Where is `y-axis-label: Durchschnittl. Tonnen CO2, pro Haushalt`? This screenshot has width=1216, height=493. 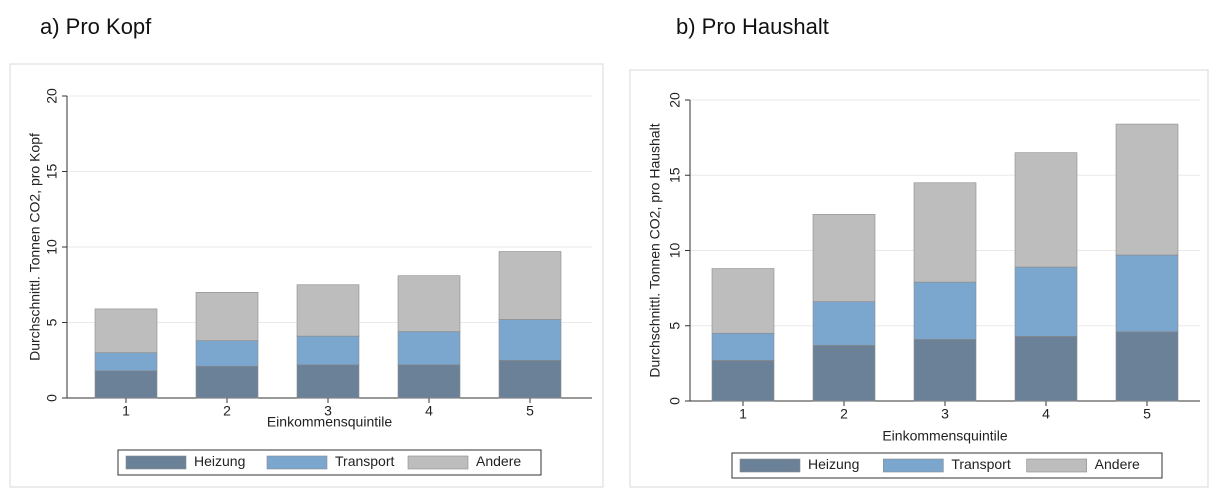 y-axis-label: Durchschnittl. Tonnen CO2, pro Haushalt is located at coordinates (655, 250).